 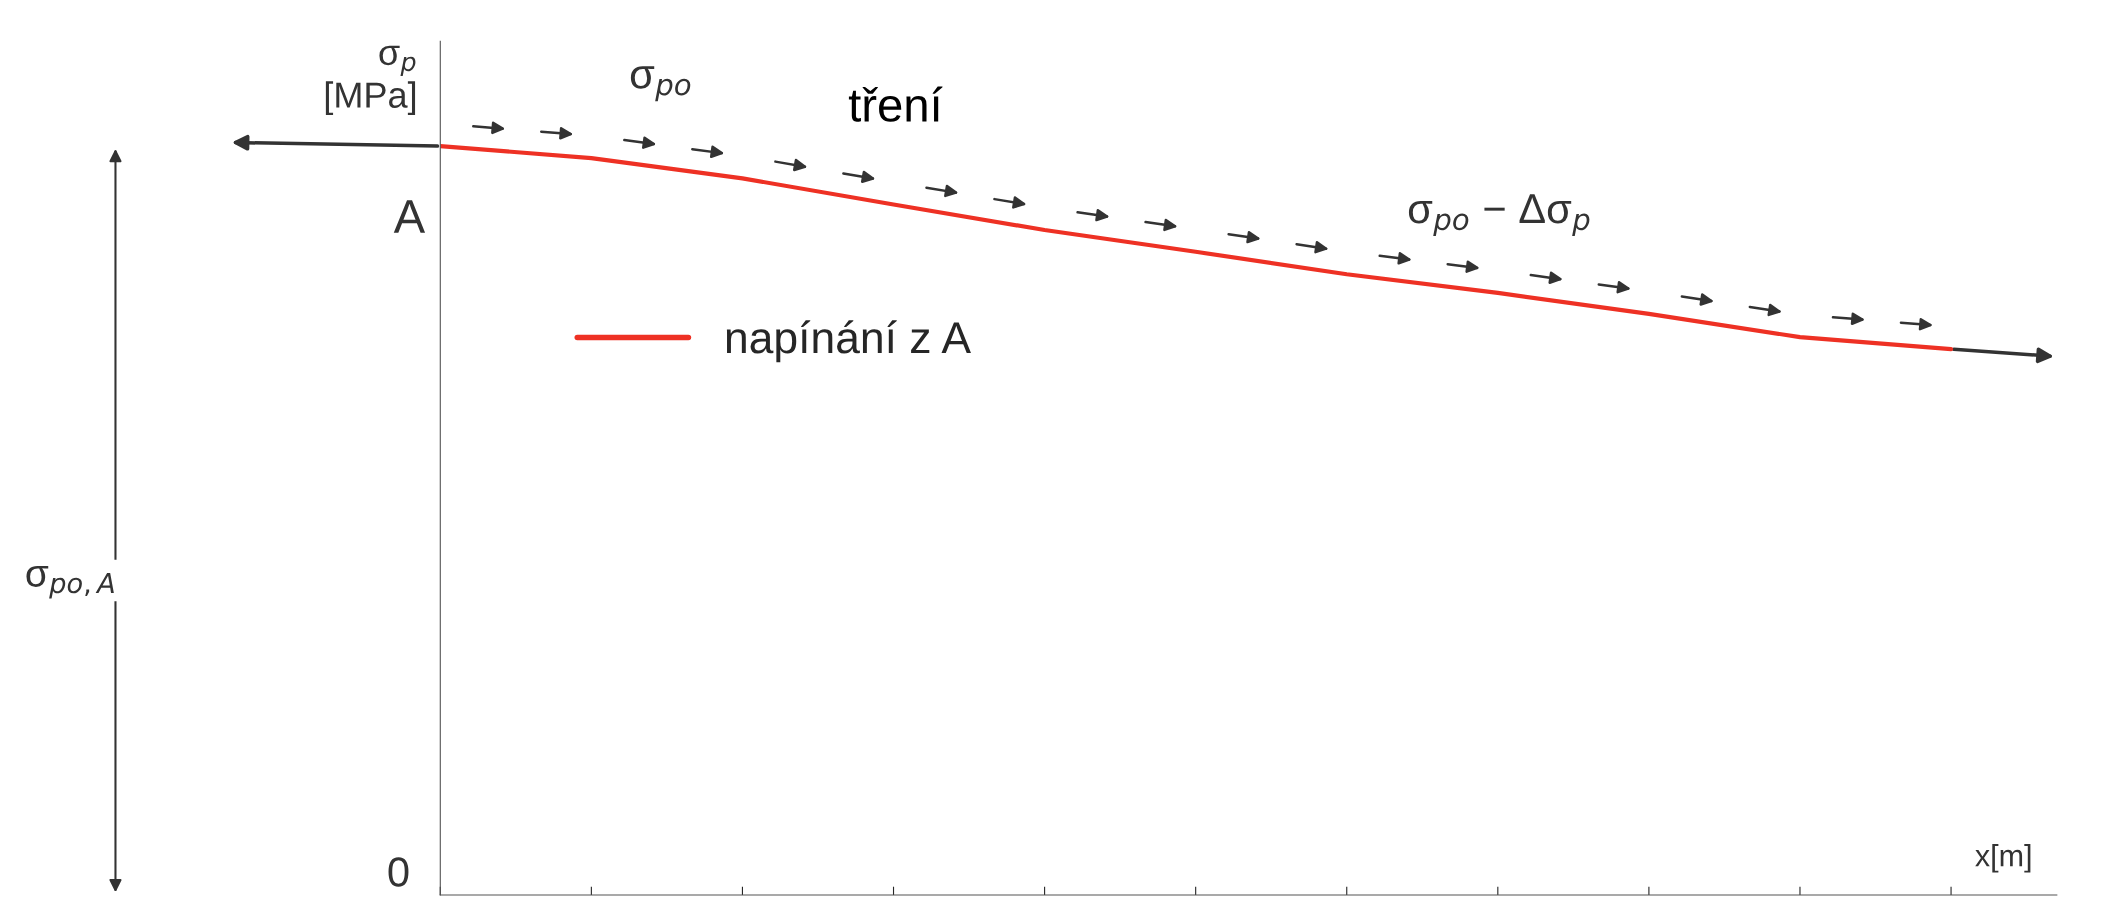 What do you see at coordinates (398, 872) in the screenshot?
I see `text: 0` at bounding box center [398, 872].